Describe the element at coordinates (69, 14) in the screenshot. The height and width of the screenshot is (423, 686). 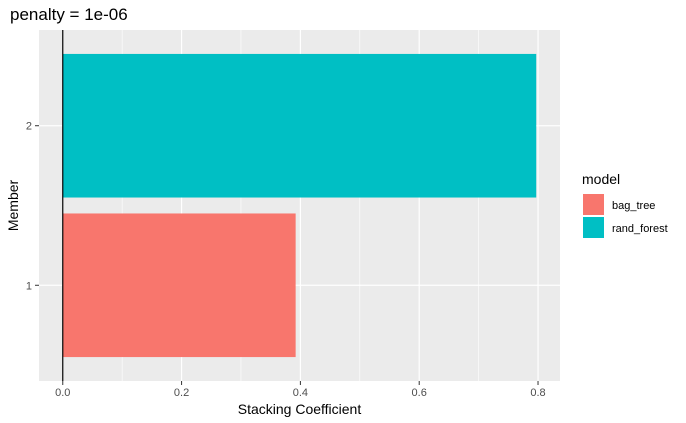
I see `chart-title: penalty = 1e-06` at that location.